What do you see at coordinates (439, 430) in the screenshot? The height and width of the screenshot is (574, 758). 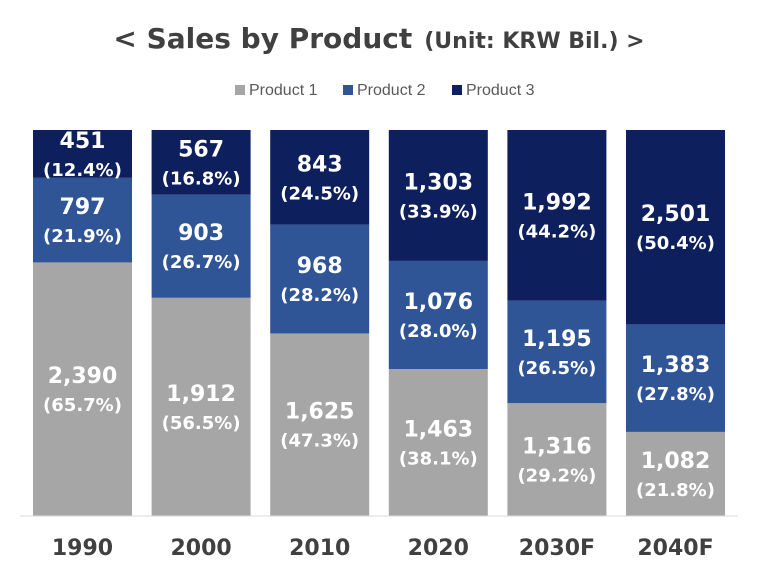 I see `value-label-2020-series-1: 1,463` at bounding box center [439, 430].